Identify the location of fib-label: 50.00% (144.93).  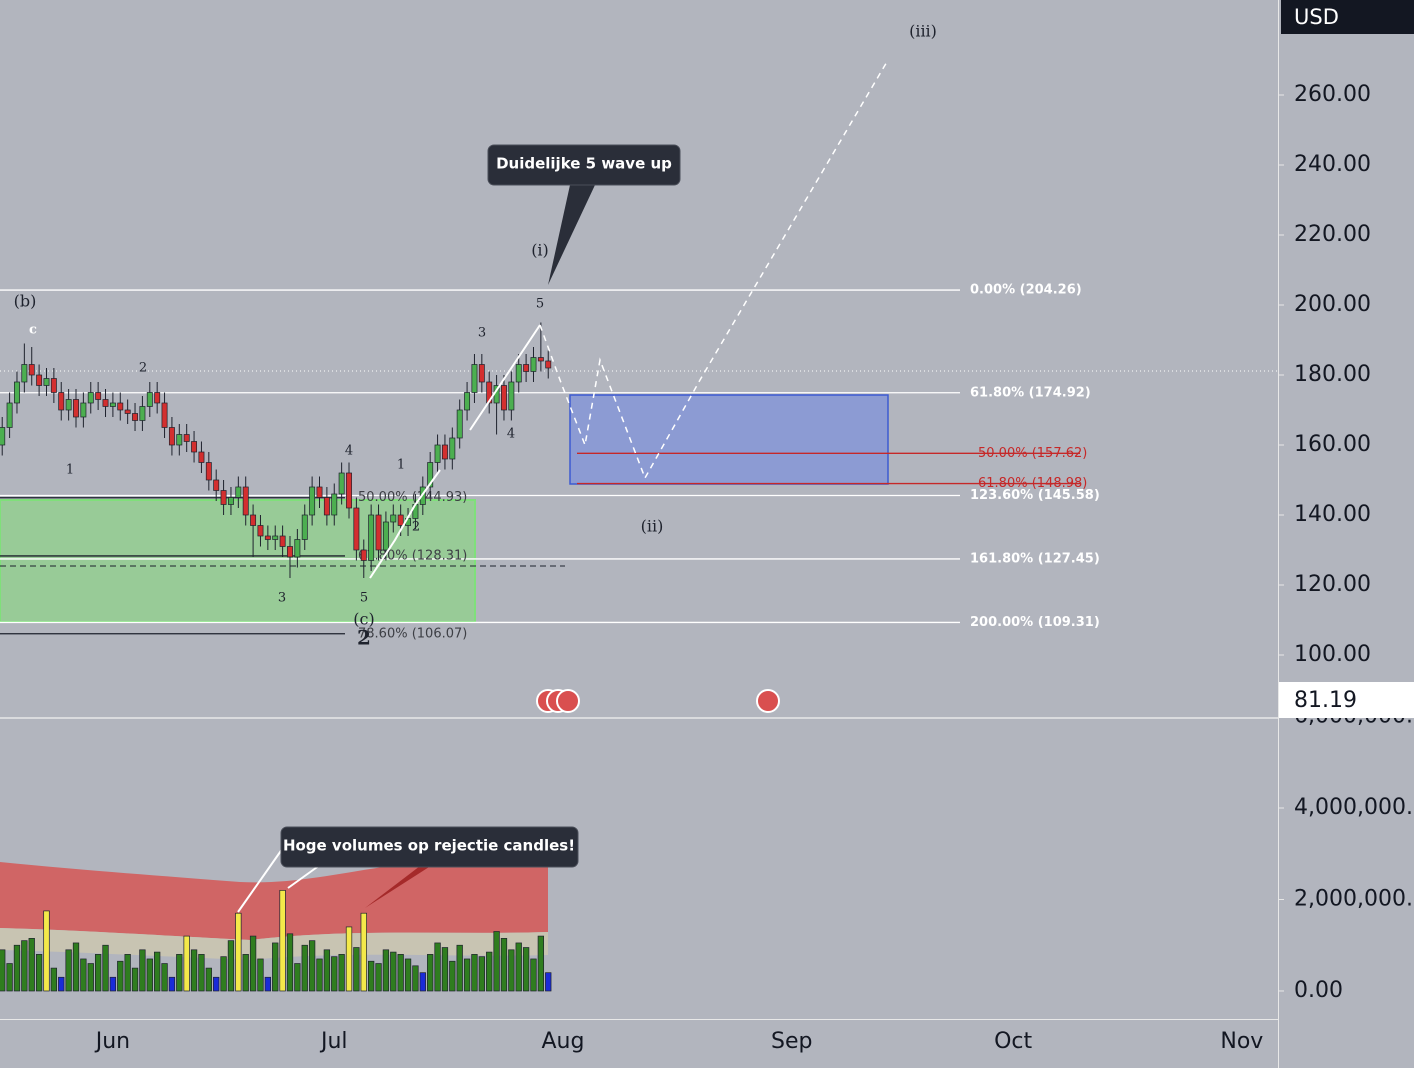
(412, 497).